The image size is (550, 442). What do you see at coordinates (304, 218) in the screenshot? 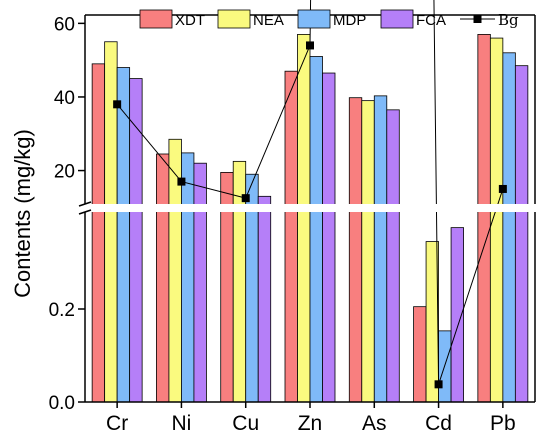
I see `bar-nea-zn` at bounding box center [304, 218].